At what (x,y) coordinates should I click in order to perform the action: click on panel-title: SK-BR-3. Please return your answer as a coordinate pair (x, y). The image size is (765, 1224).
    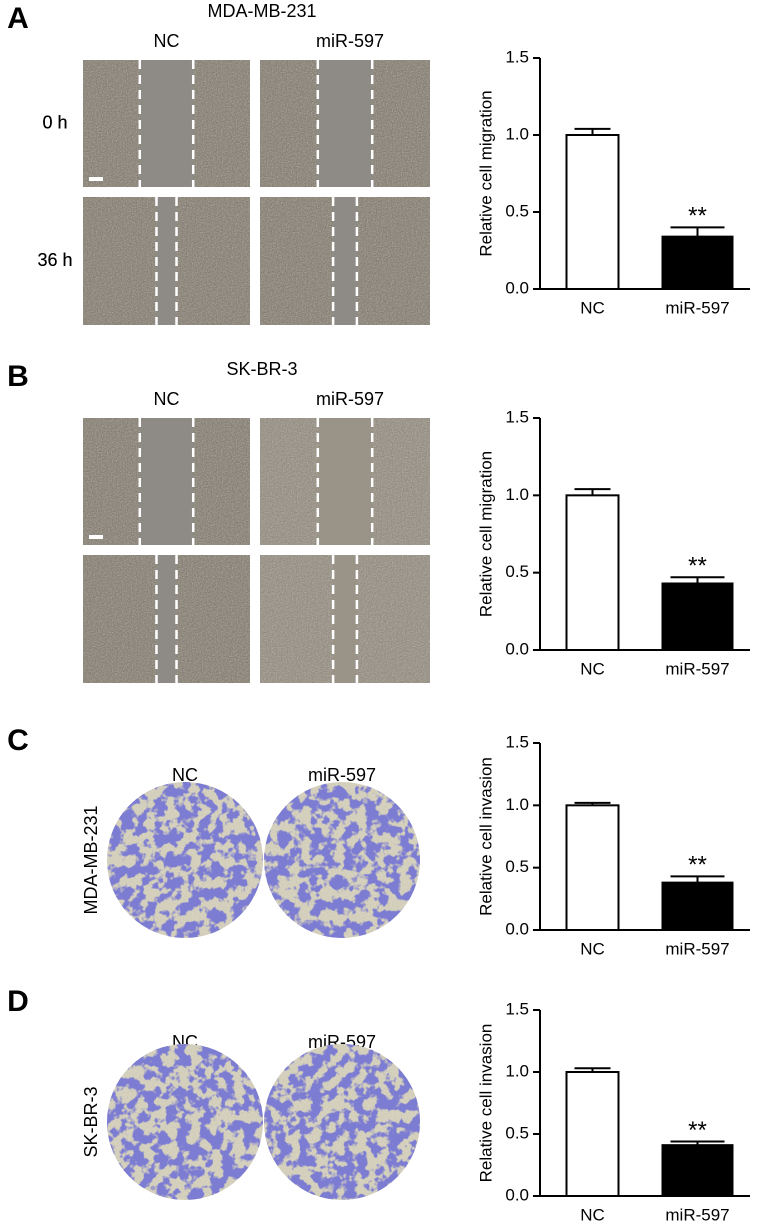
    Looking at the image, I should click on (261, 369).